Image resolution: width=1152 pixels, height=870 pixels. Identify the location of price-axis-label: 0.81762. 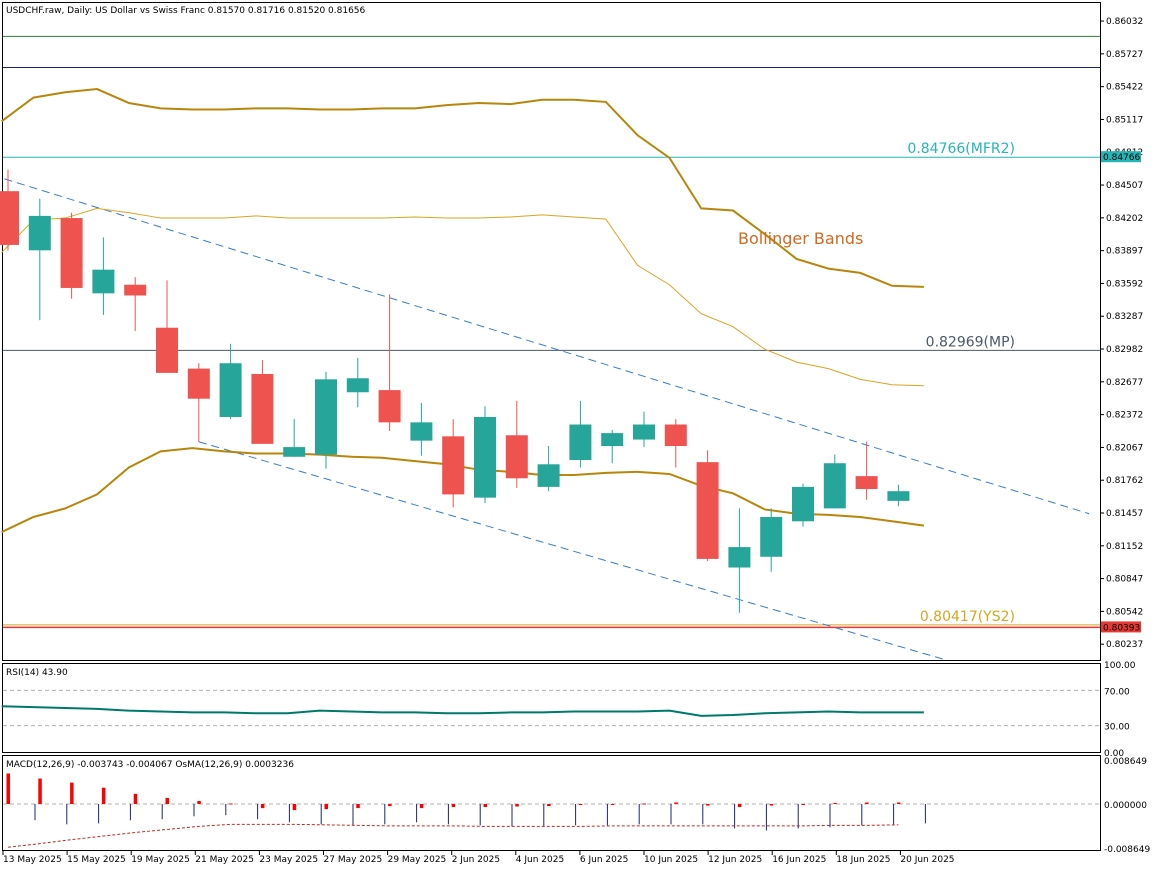
(1124, 481).